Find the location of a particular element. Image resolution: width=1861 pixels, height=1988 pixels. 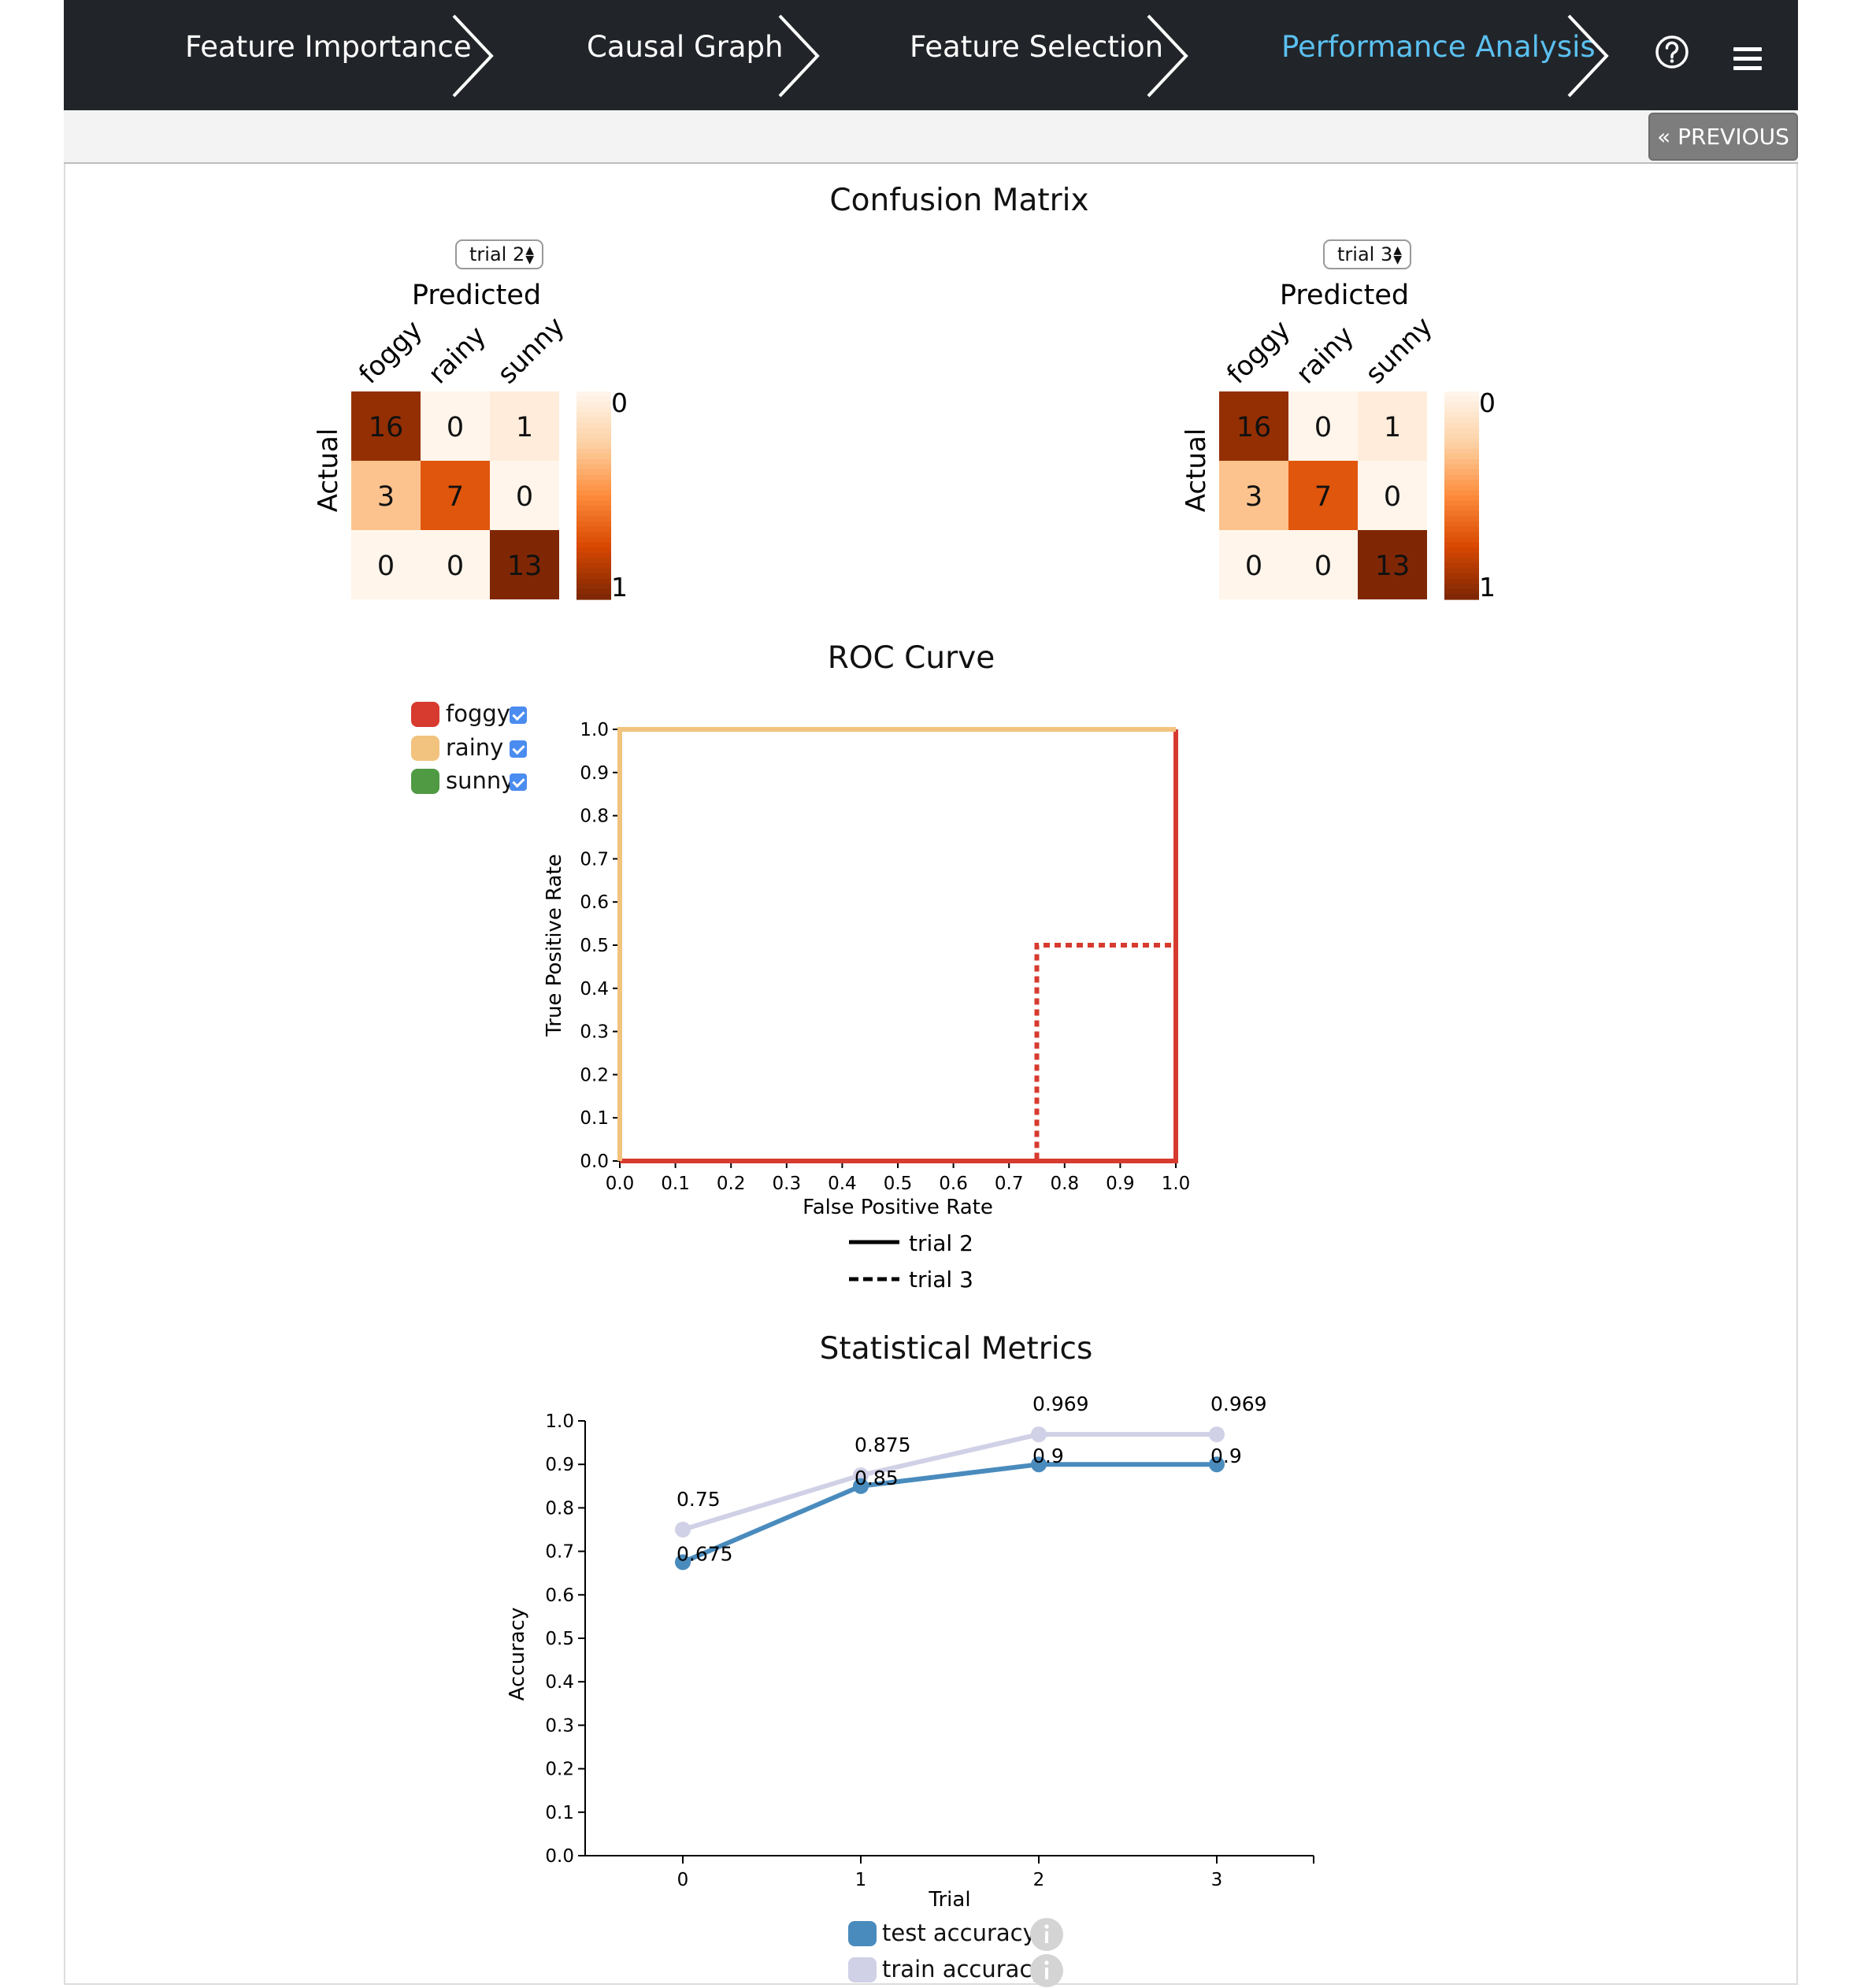

trial-select-left: trial 2 ▲ ▼ is located at coordinates (499, 254).